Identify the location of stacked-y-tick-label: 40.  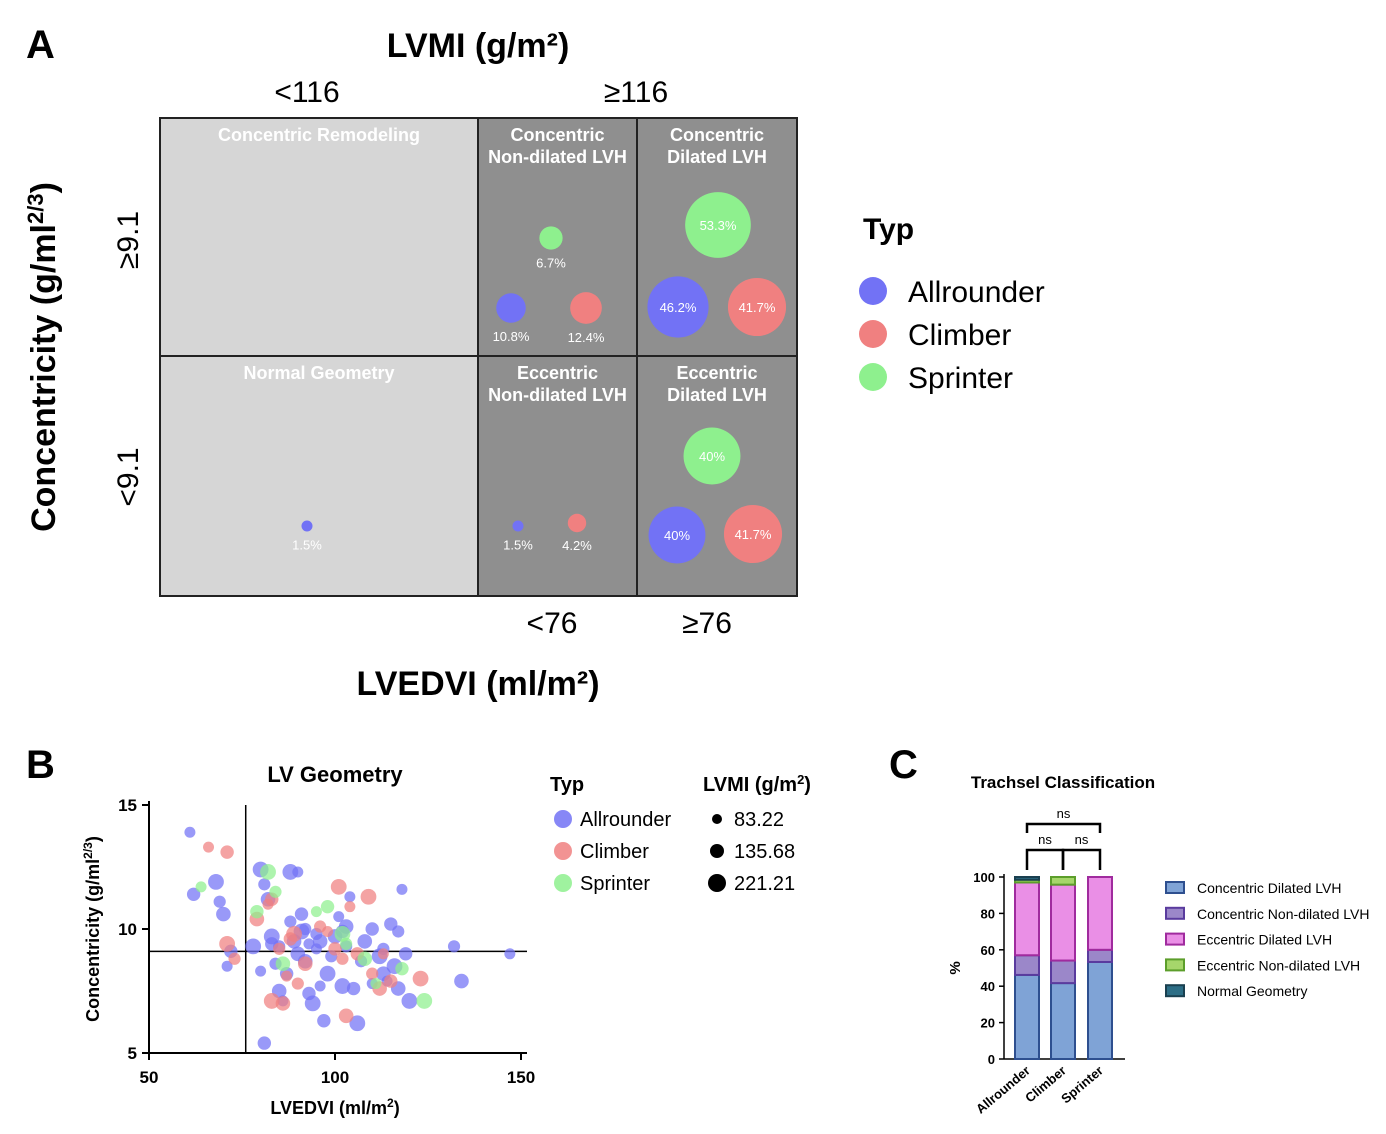
(988, 986).